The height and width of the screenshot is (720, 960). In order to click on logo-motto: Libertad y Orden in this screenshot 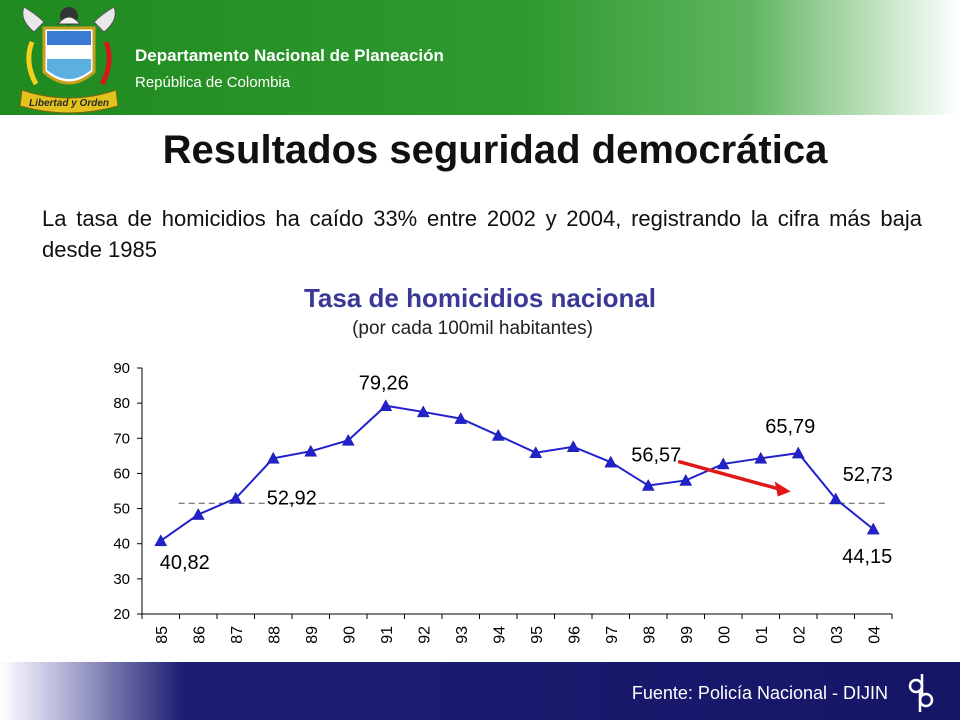, I will do `click(69, 103)`.